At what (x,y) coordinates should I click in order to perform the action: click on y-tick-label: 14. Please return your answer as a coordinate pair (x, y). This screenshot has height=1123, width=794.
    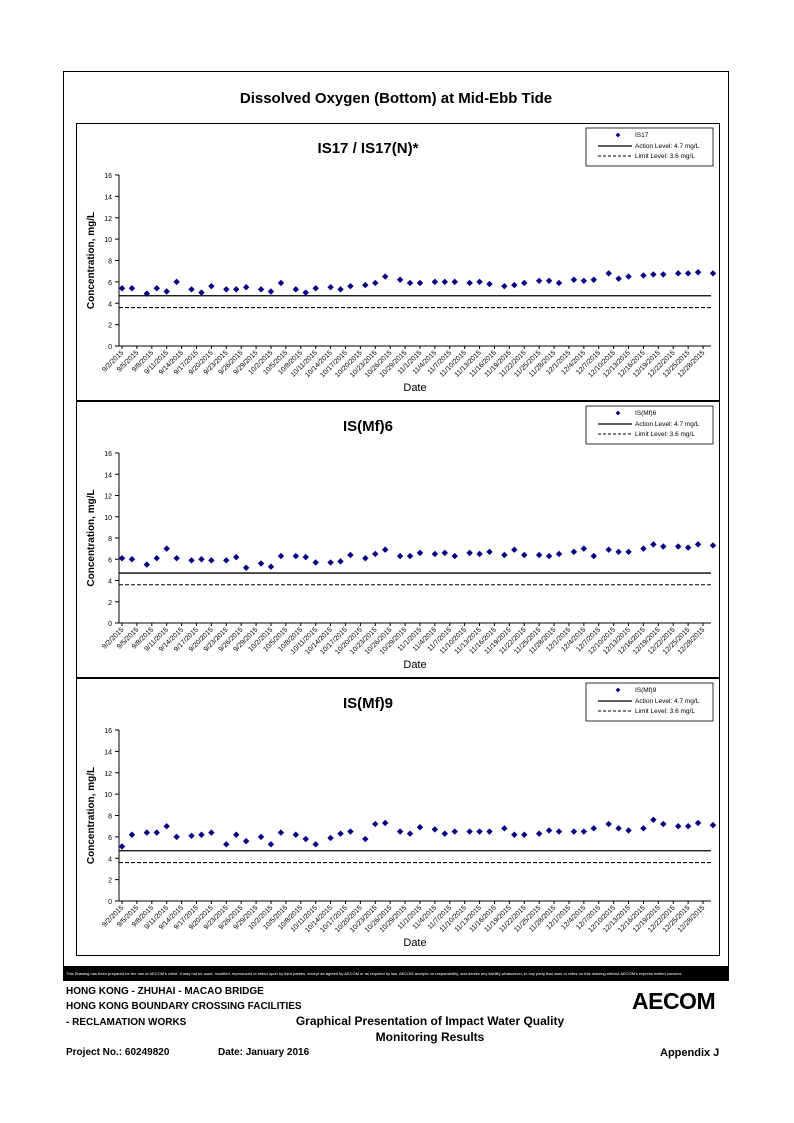
    Looking at the image, I should click on (108, 197).